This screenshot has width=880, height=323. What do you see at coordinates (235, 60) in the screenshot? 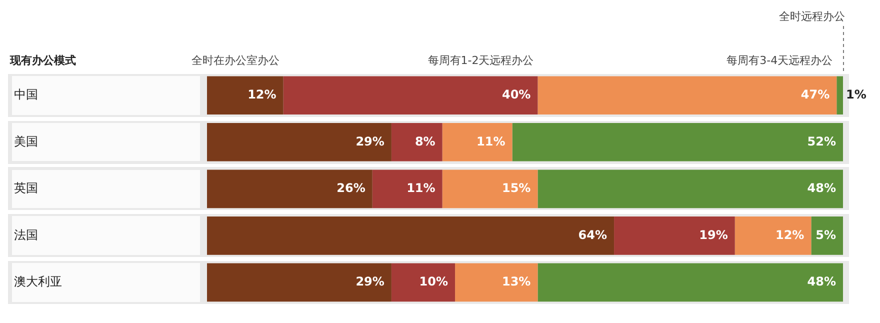
I see `series-label: 全时在办公室办公` at bounding box center [235, 60].